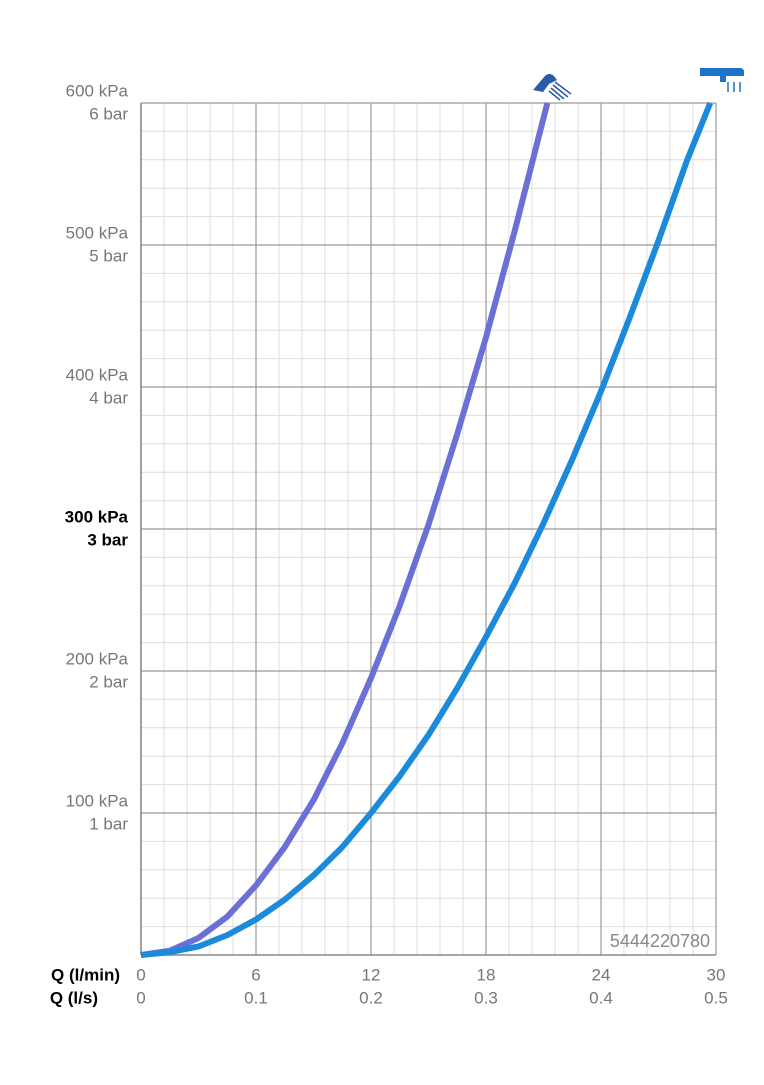 This screenshot has width=764, height=1085. I want to click on x2-tick-label: 0.4, so click(601, 997).